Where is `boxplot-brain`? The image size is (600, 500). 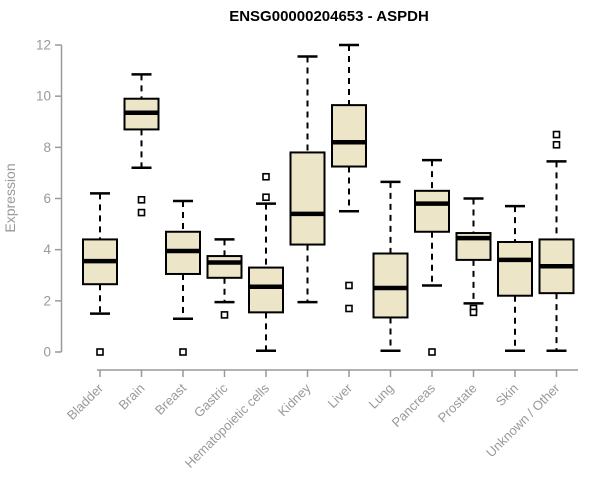
boxplot-brain is located at coordinates (141, 145).